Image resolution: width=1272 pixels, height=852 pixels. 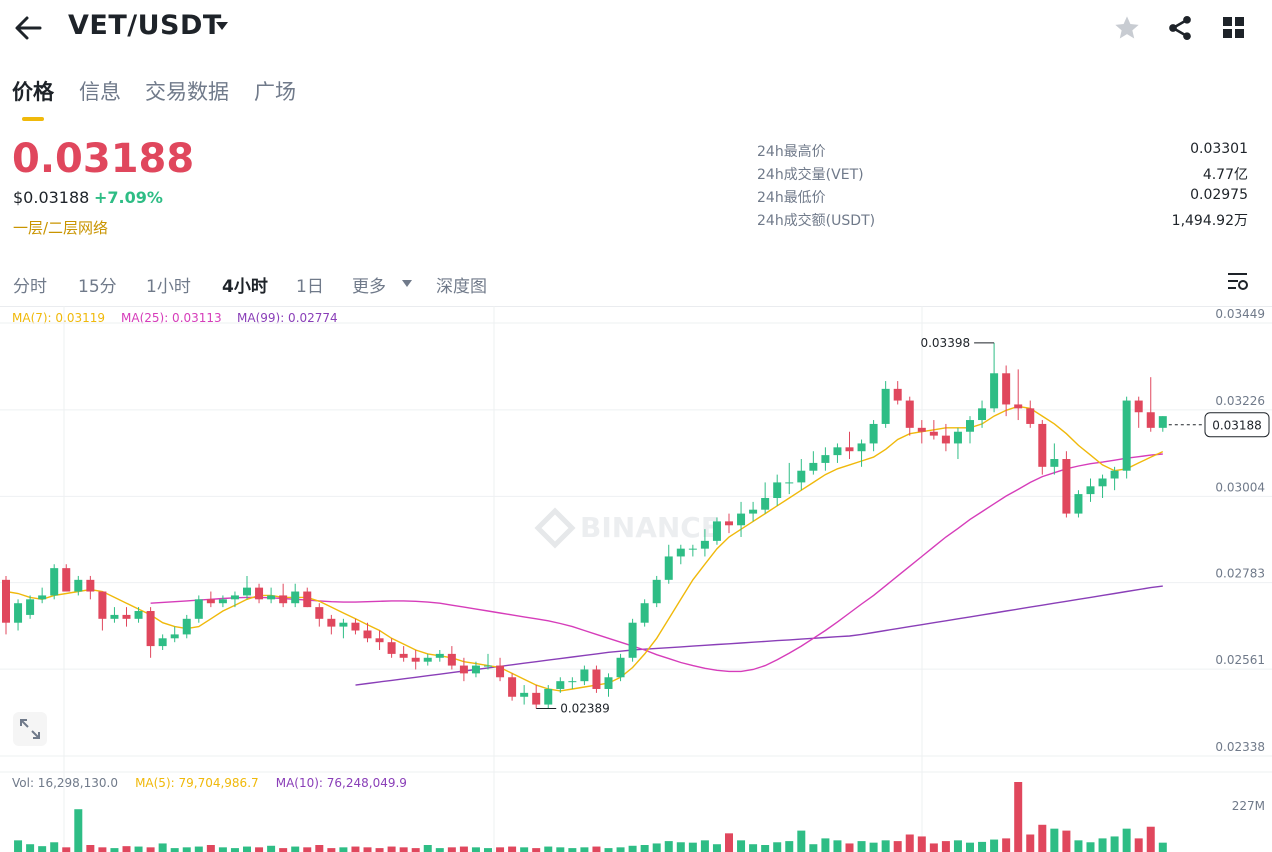 What do you see at coordinates (168, 287) in the screenshot?
I see `interval-1h: 1小时` at bounding box center [168, 287].